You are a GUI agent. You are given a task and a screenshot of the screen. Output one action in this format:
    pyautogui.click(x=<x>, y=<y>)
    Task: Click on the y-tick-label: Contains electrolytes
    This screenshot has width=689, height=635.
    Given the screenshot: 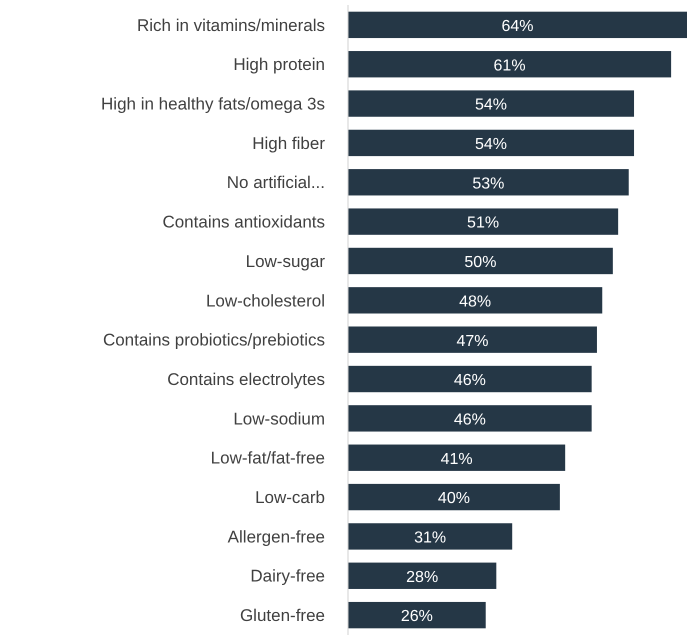 What is the action you would take?
    pyautogui.click(x=246, y=379)
    